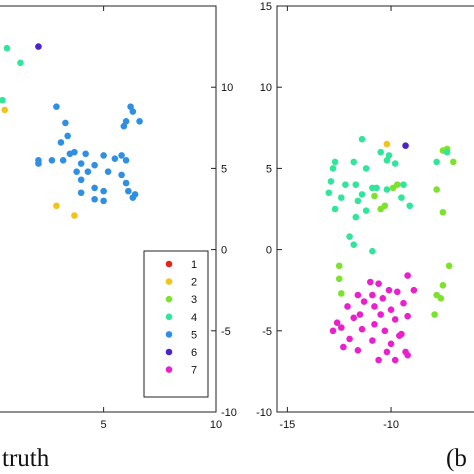  Describe the element at coordinates (194, 353) in the screenshot. I see `legend-label: 6` at that location.